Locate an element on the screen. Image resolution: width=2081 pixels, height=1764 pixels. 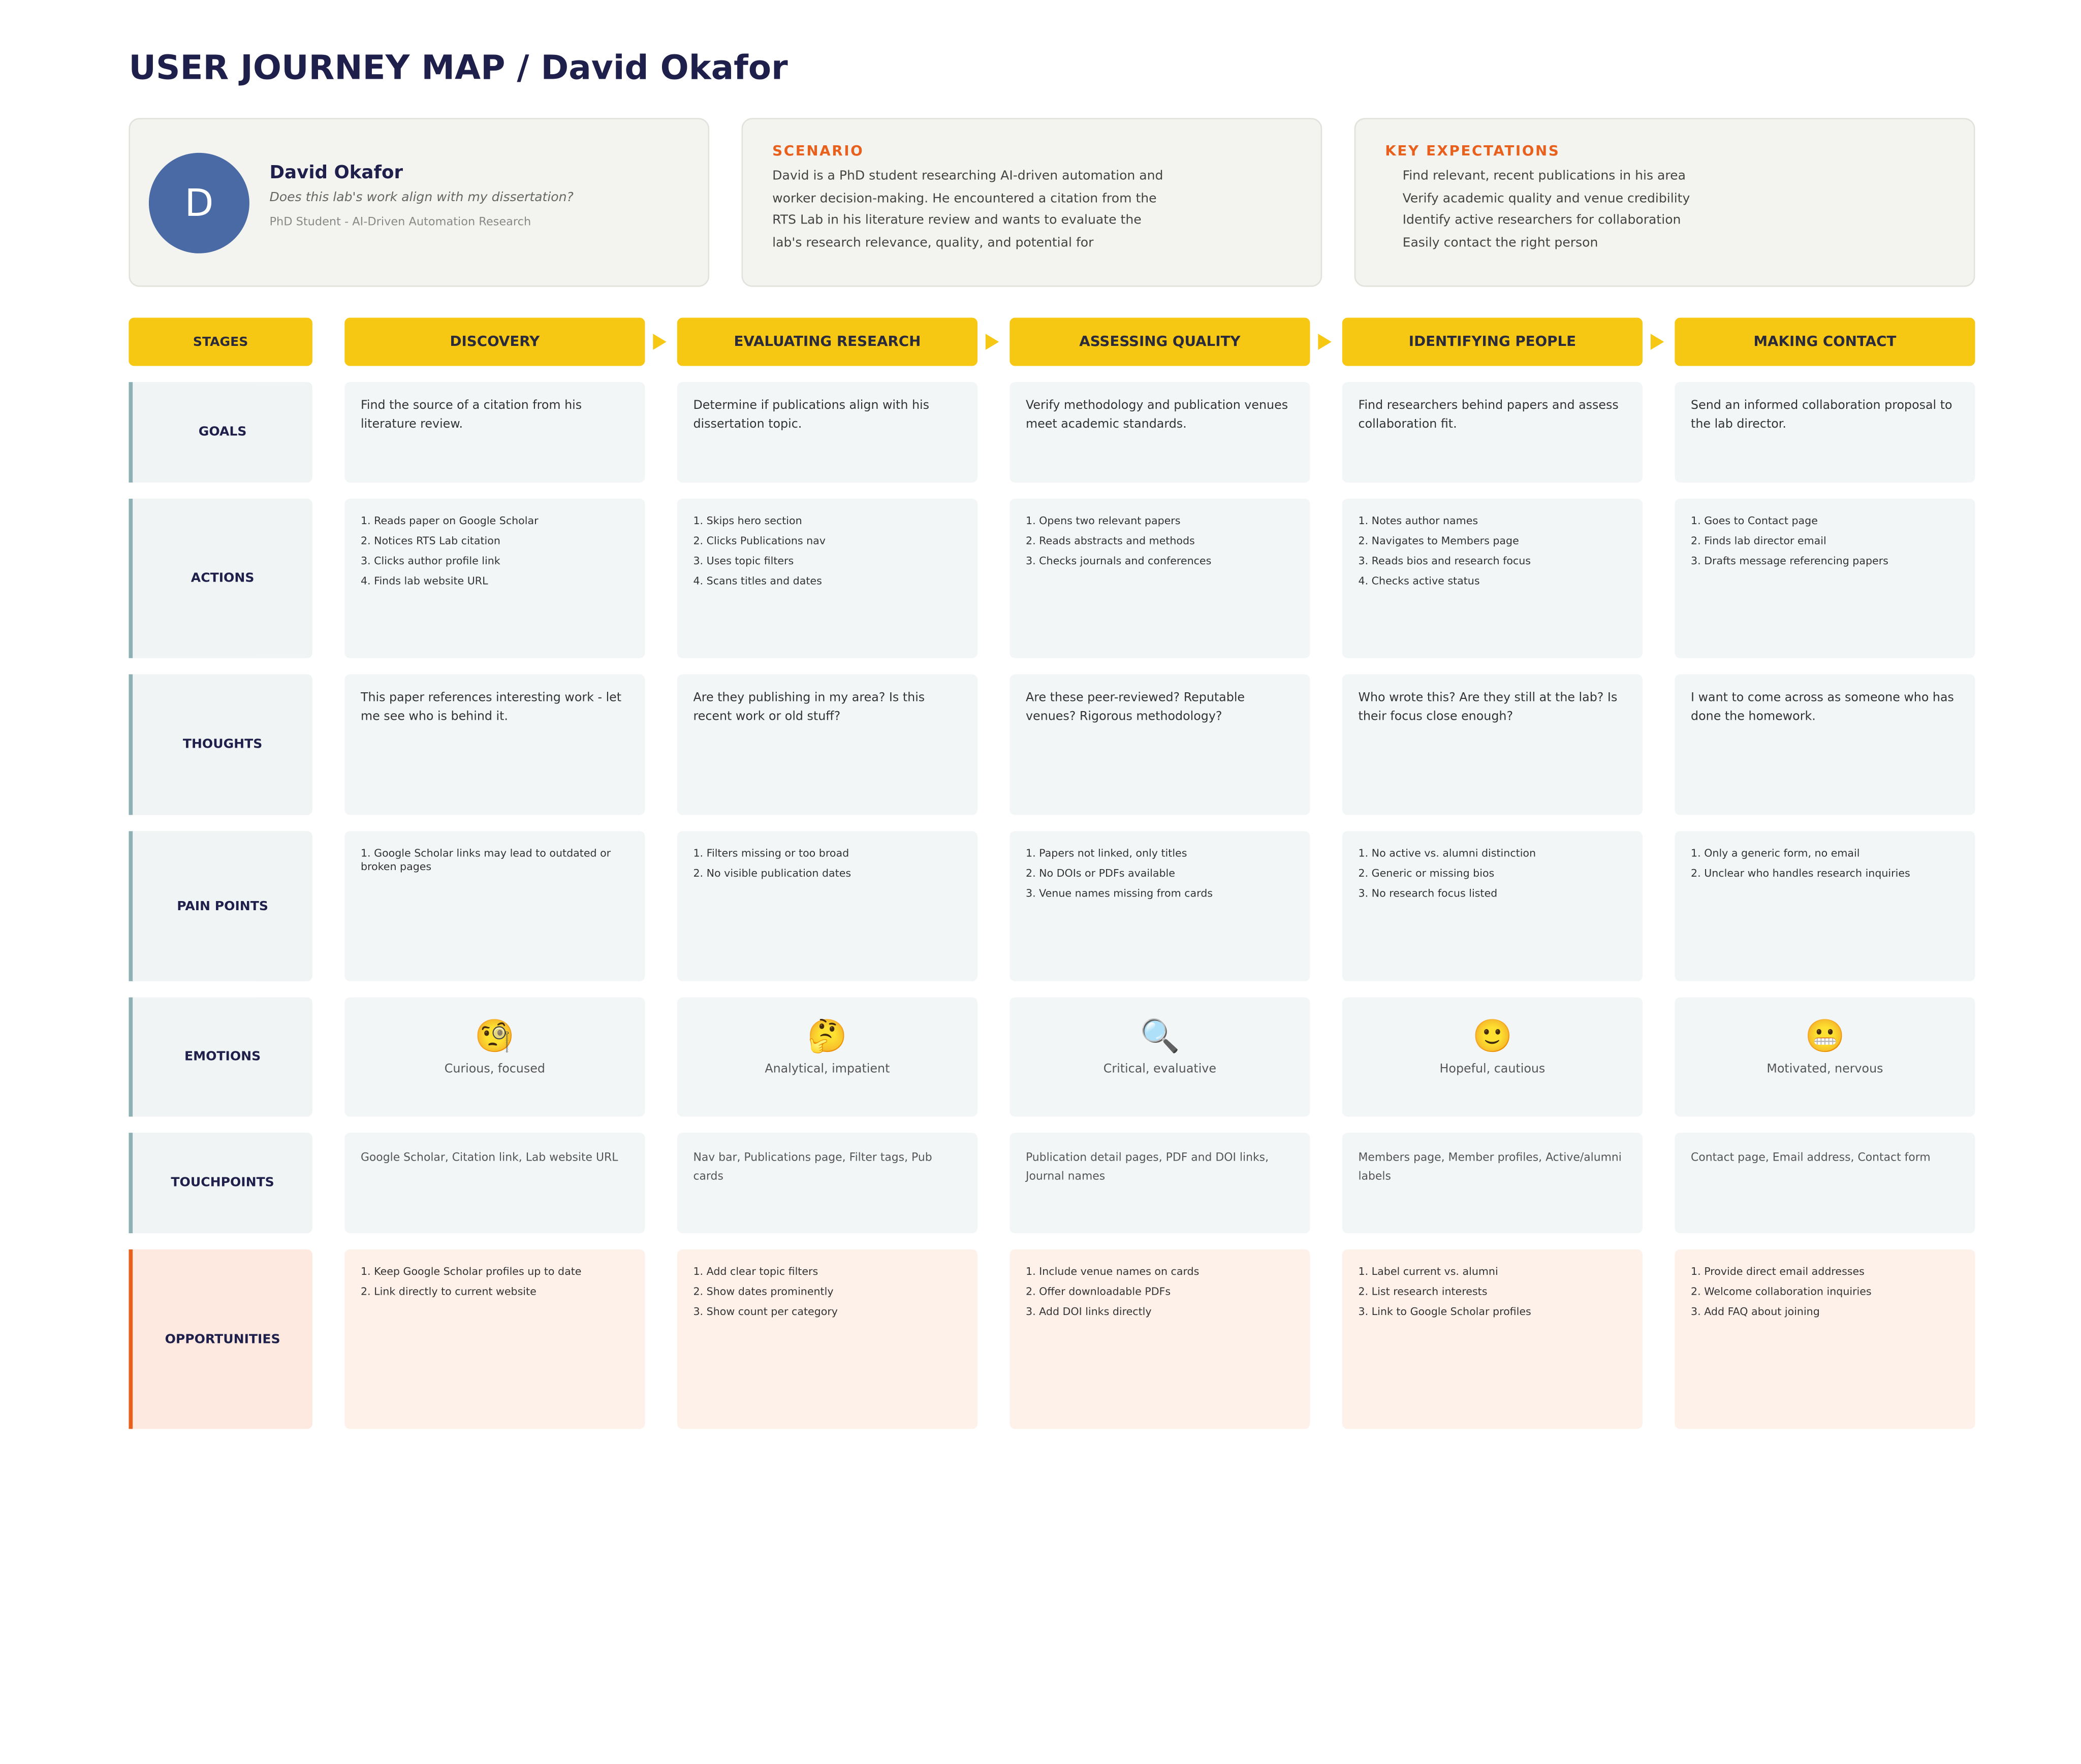
list-item: 1. Add clear topic filters is located at coordinates (755, 1271).